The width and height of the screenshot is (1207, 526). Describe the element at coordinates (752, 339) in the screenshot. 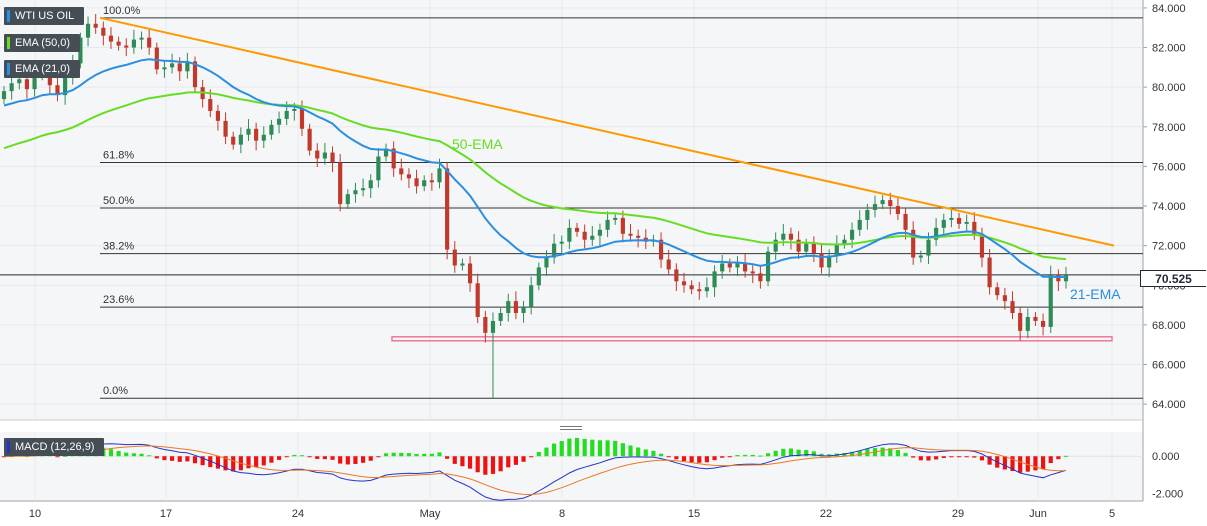

I see `support-zone` at that location.